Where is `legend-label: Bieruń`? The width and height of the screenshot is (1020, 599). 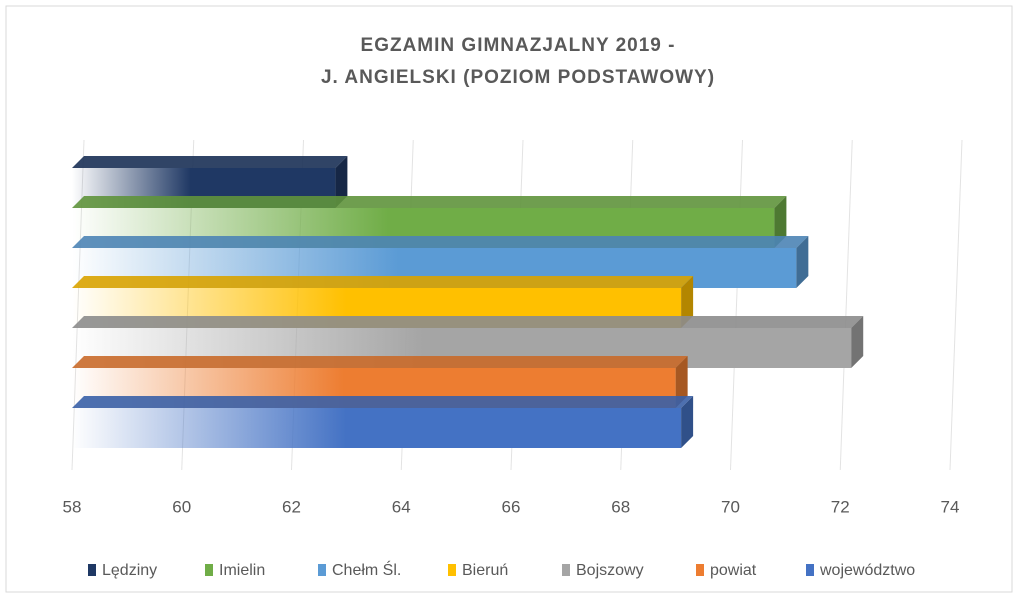
legend-label: Bieruń is located at coordinates (485, 570).